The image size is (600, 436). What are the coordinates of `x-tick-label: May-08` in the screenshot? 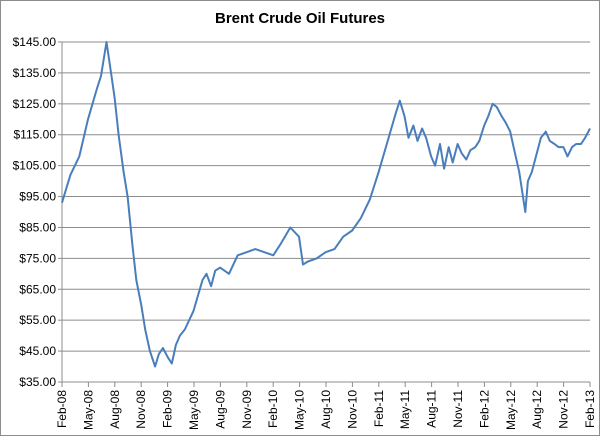 It's located at (88, 410).